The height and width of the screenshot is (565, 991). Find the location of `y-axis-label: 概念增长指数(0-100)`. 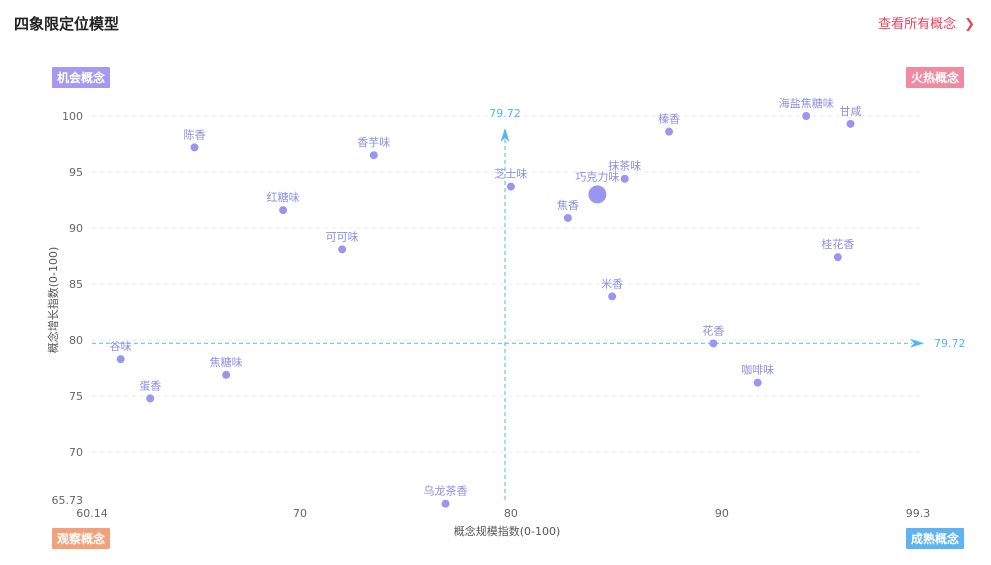

y-axis-label: 概念增长指数(0-100) is located at coordinates (53, 300).